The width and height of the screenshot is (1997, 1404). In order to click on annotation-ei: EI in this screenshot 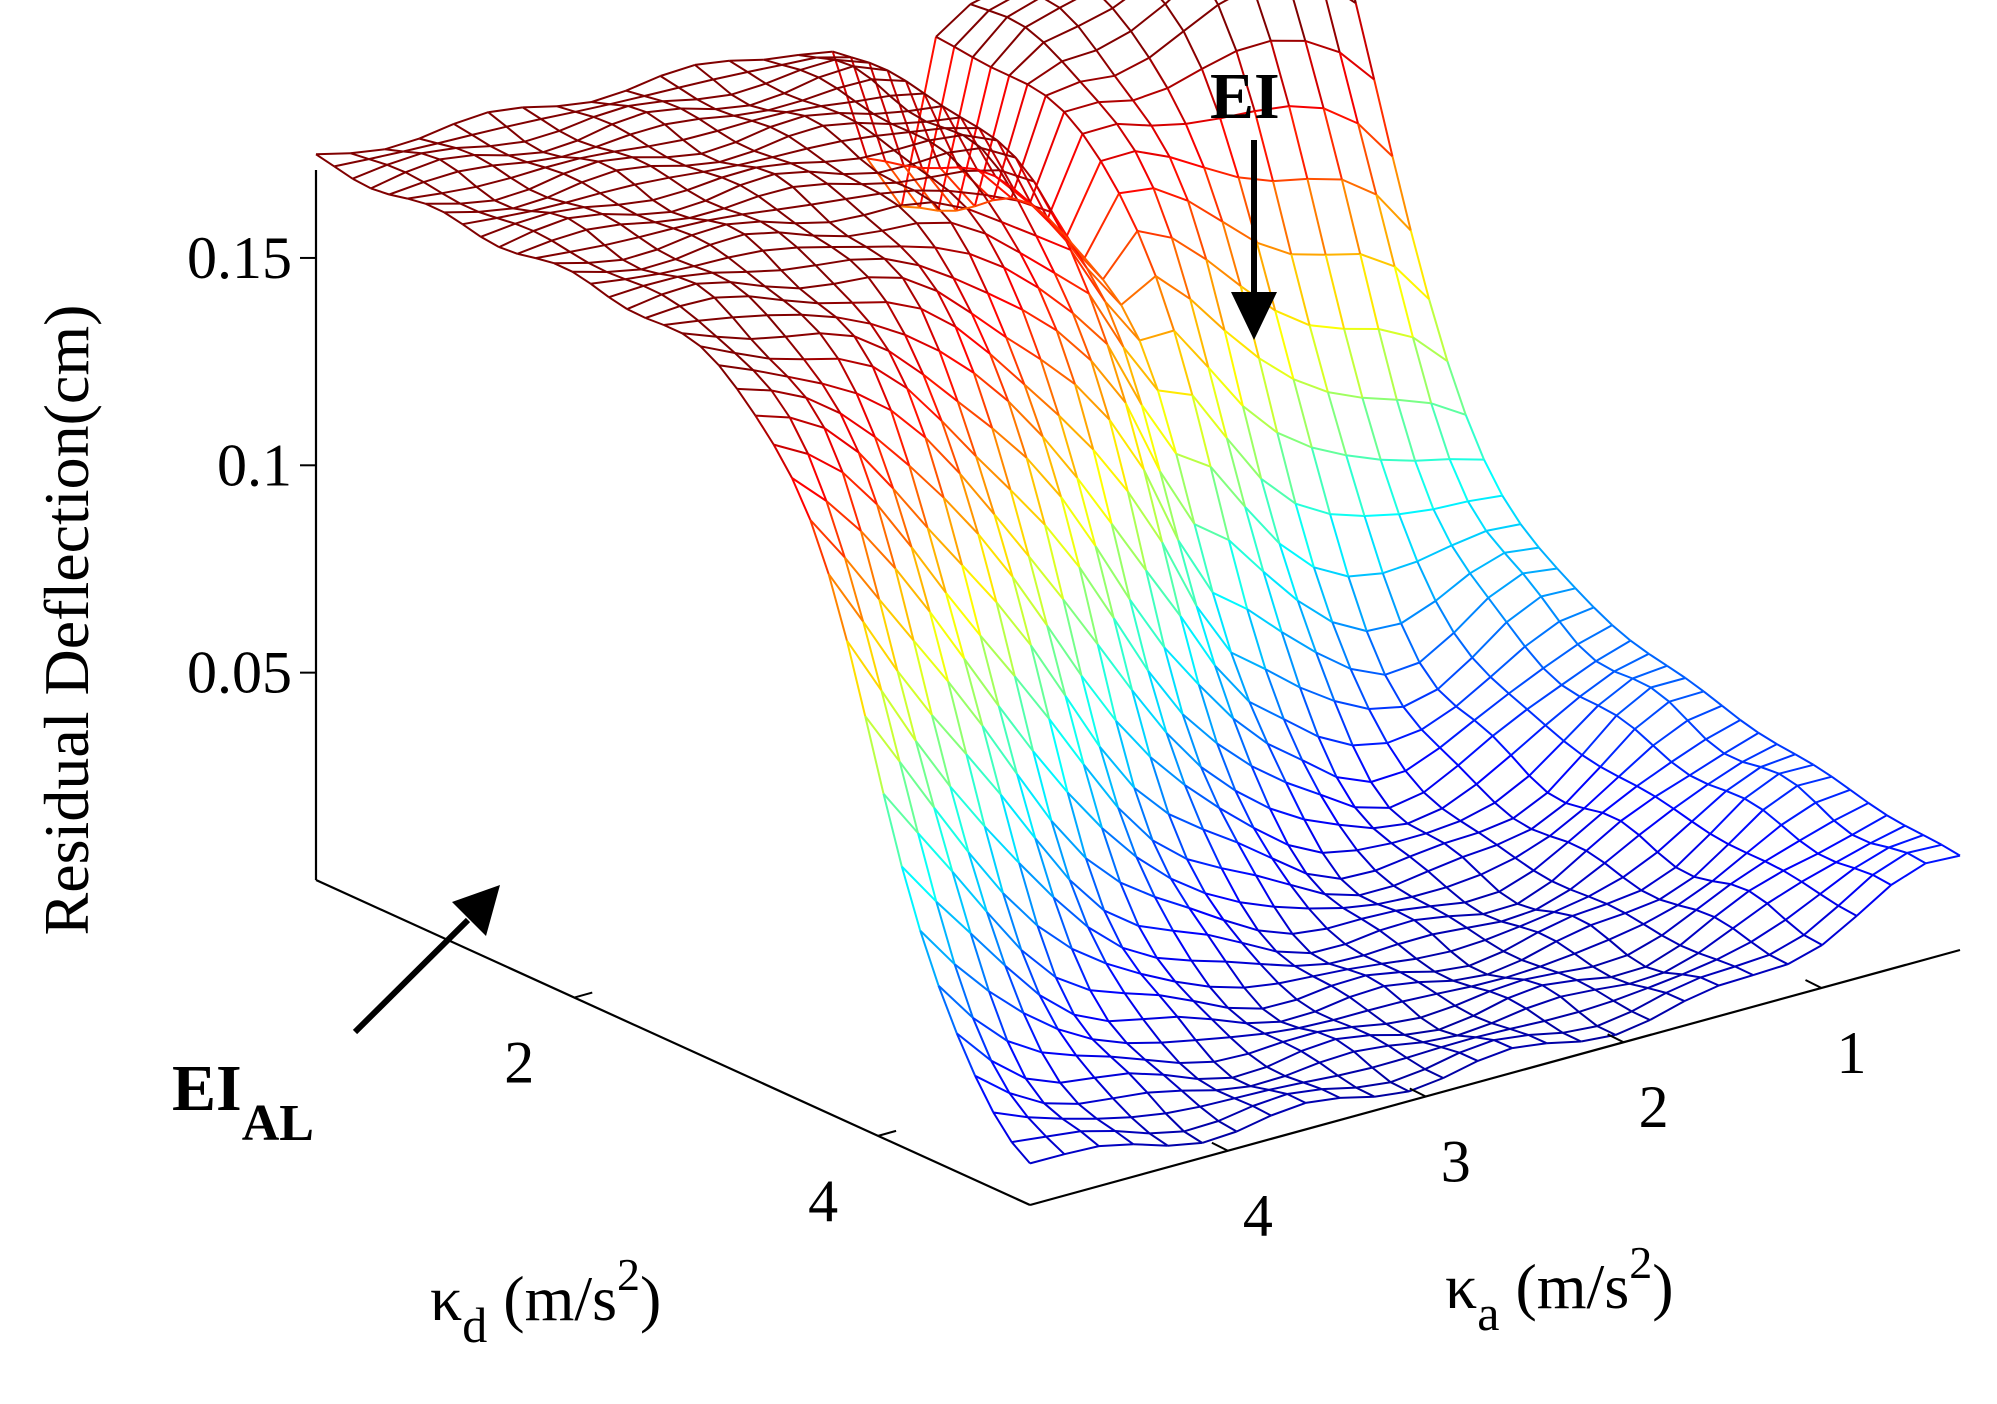, I will do `click(1245, 200)`.